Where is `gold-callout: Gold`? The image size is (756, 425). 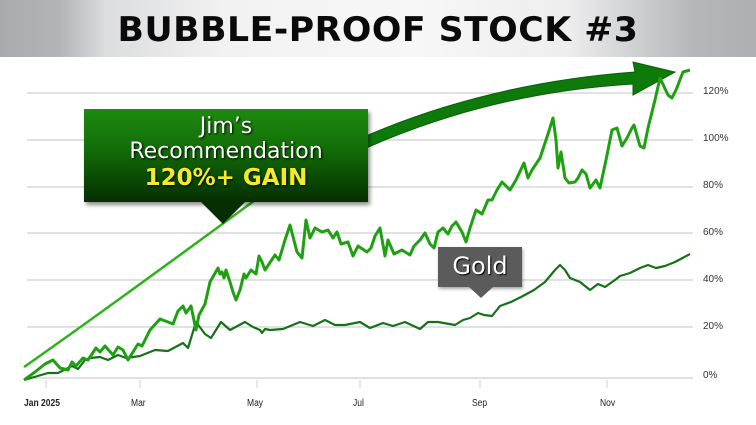 gold-callout: Gold is located at coordinates (480, 267).